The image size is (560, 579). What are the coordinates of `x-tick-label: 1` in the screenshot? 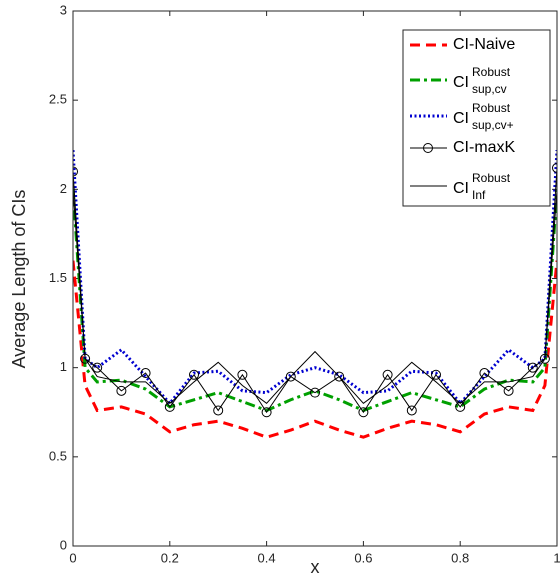 It's located at (556, 557).